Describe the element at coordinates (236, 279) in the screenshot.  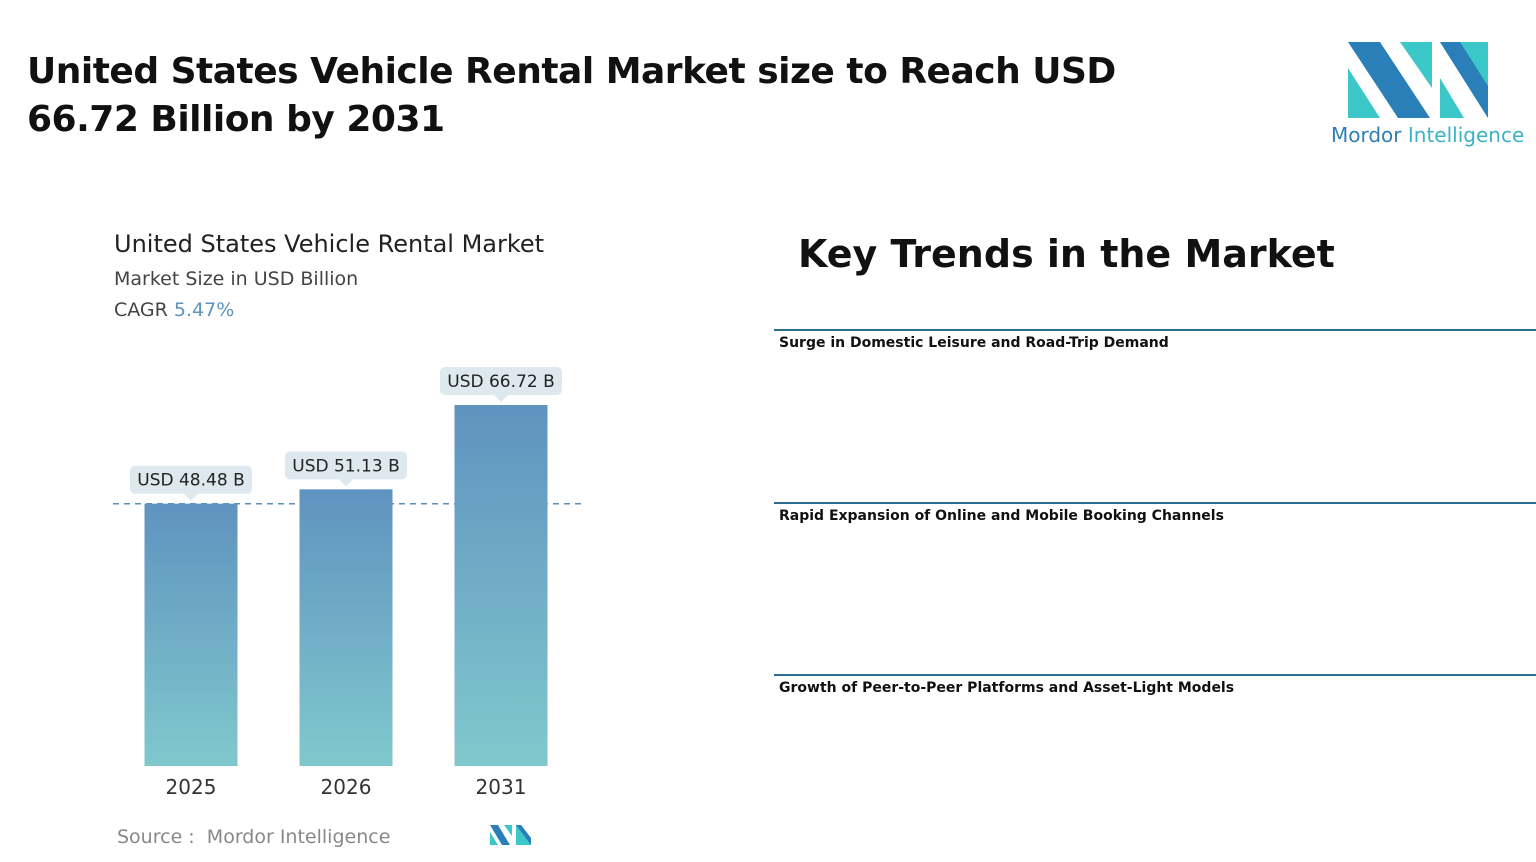
I see `chart-subtitle: Market Size in USD Billion` at that location.